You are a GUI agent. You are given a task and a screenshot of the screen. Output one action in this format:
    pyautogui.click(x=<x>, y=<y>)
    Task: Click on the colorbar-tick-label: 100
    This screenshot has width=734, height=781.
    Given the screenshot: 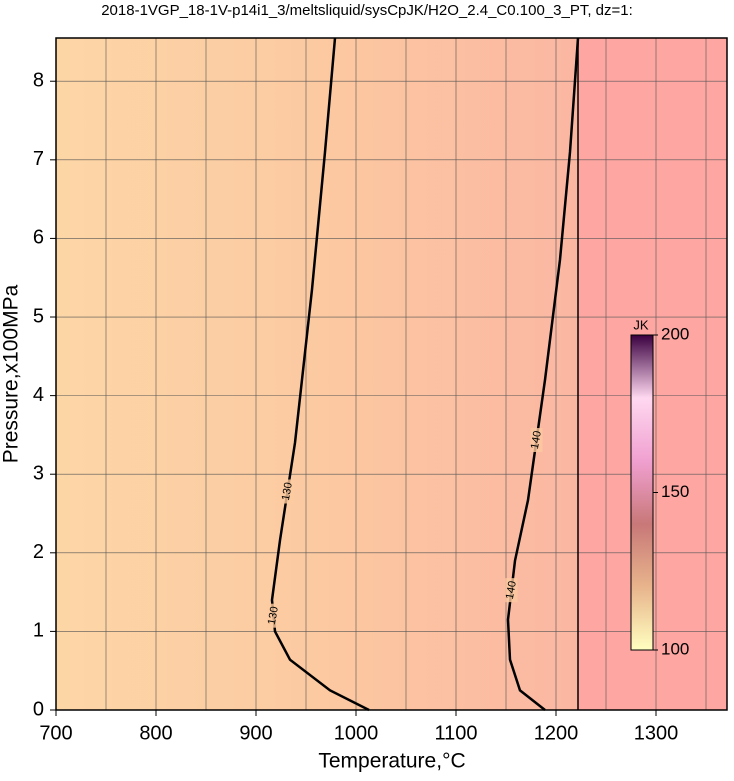 What is the action you would take?
    pyautogui.click(x=675, y=648)
    